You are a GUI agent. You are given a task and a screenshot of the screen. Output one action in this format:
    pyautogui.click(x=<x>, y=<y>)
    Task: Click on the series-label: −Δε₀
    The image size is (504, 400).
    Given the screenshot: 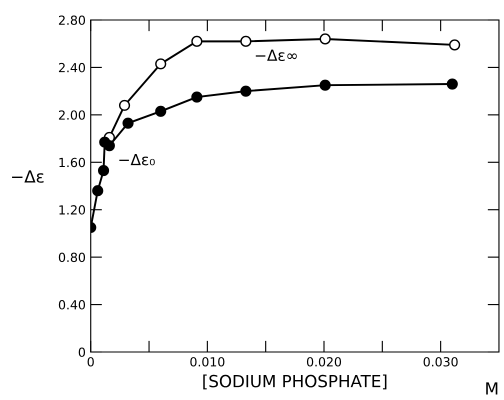 What is the action you would take?
    pyautogui.click(x=137, y=160)
    